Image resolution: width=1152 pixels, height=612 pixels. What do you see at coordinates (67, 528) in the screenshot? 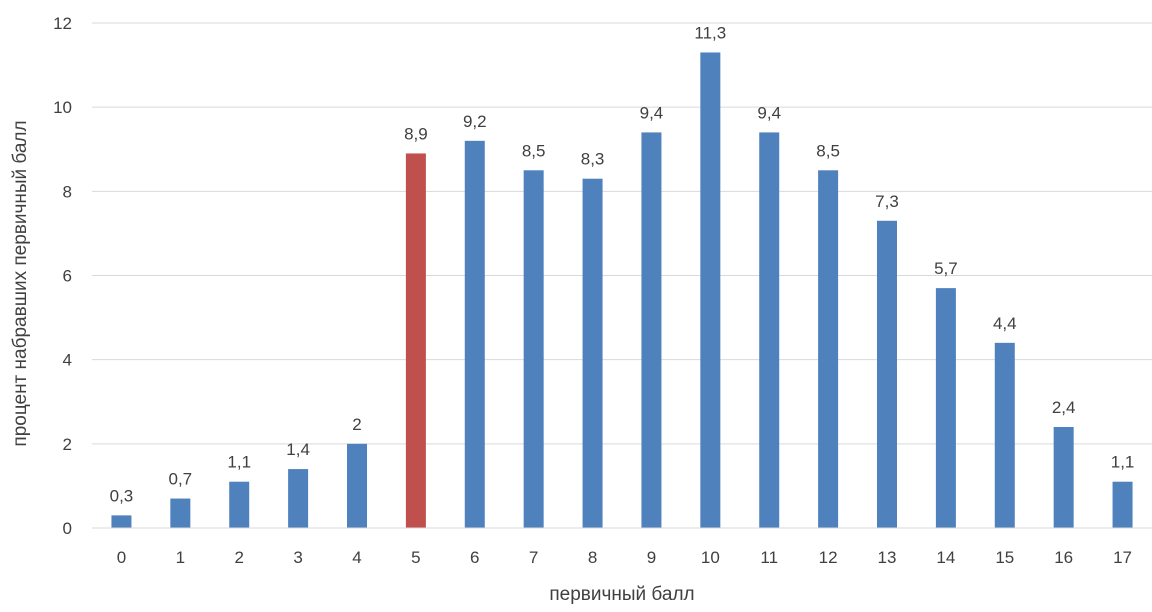
I see `y-tick-label: 0` at bounding box center [67, 528].